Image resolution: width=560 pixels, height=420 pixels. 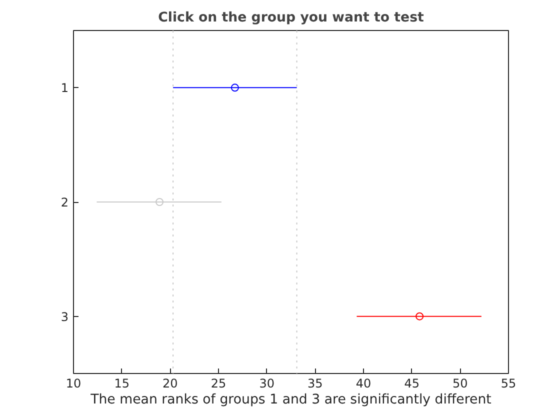 What do you see at coordinates (412, 383) in the screenshot?
I see `x-tick-label: 45` at bounding box center [412, 383].